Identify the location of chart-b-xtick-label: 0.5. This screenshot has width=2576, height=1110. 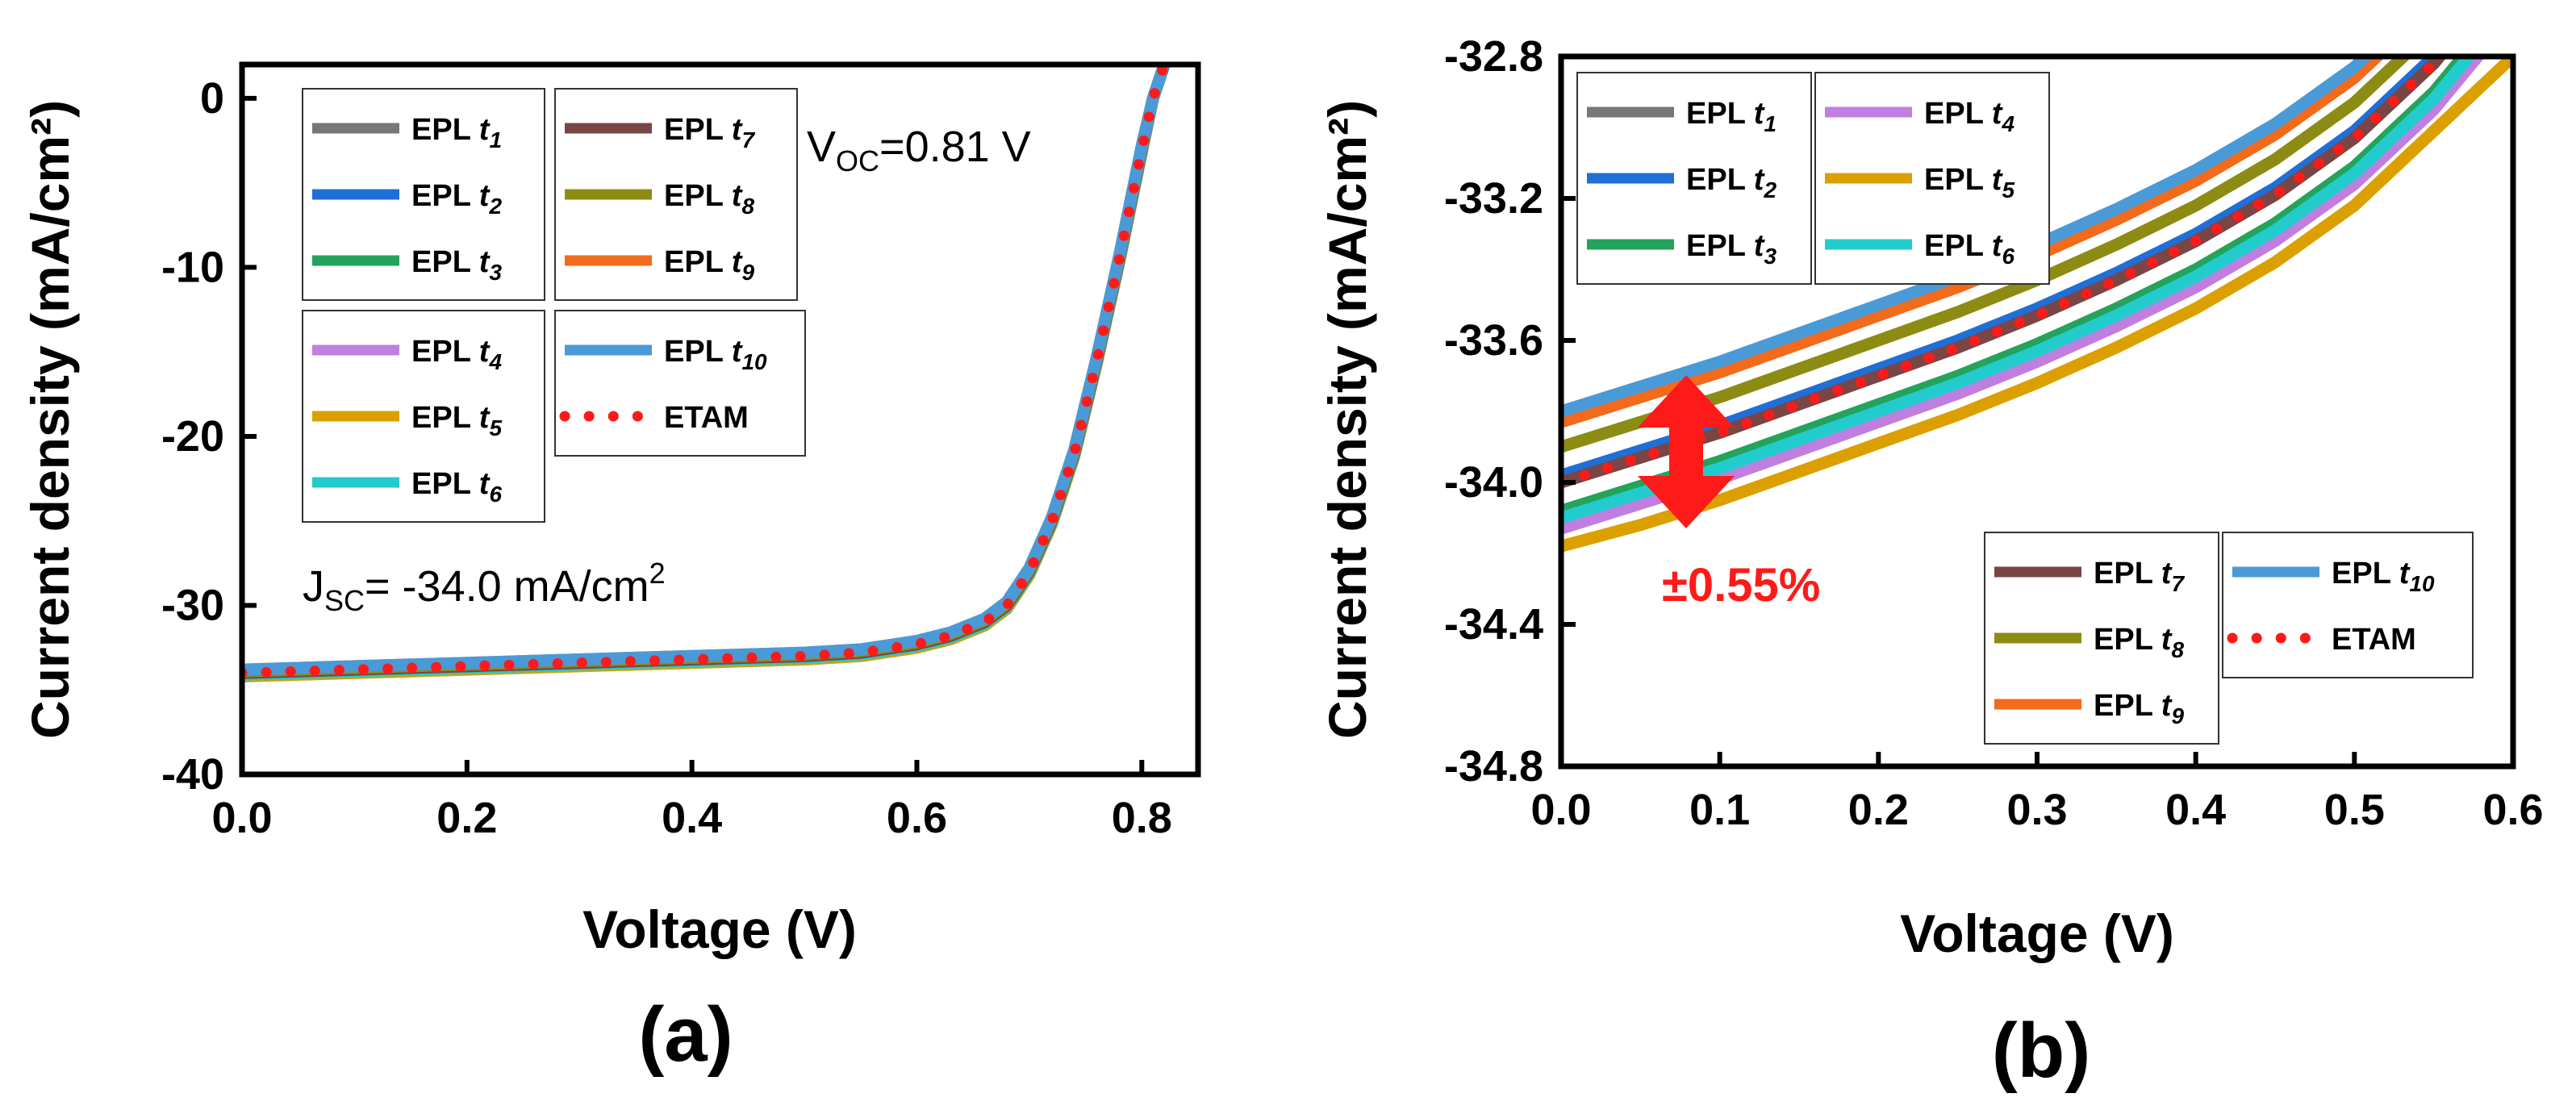
(2354, 810).